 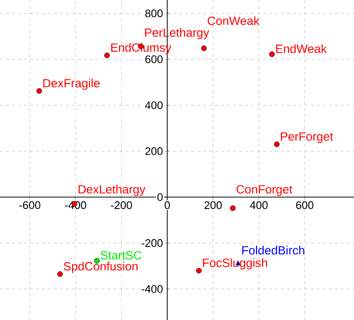 I want to click on x-tick-label: 400, so click(x=259, y=205).